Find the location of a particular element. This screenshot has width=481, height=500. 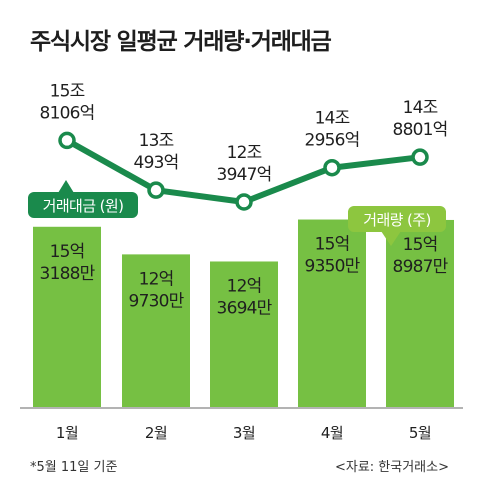

legend-volume-box is located at coordinates (397, 219).